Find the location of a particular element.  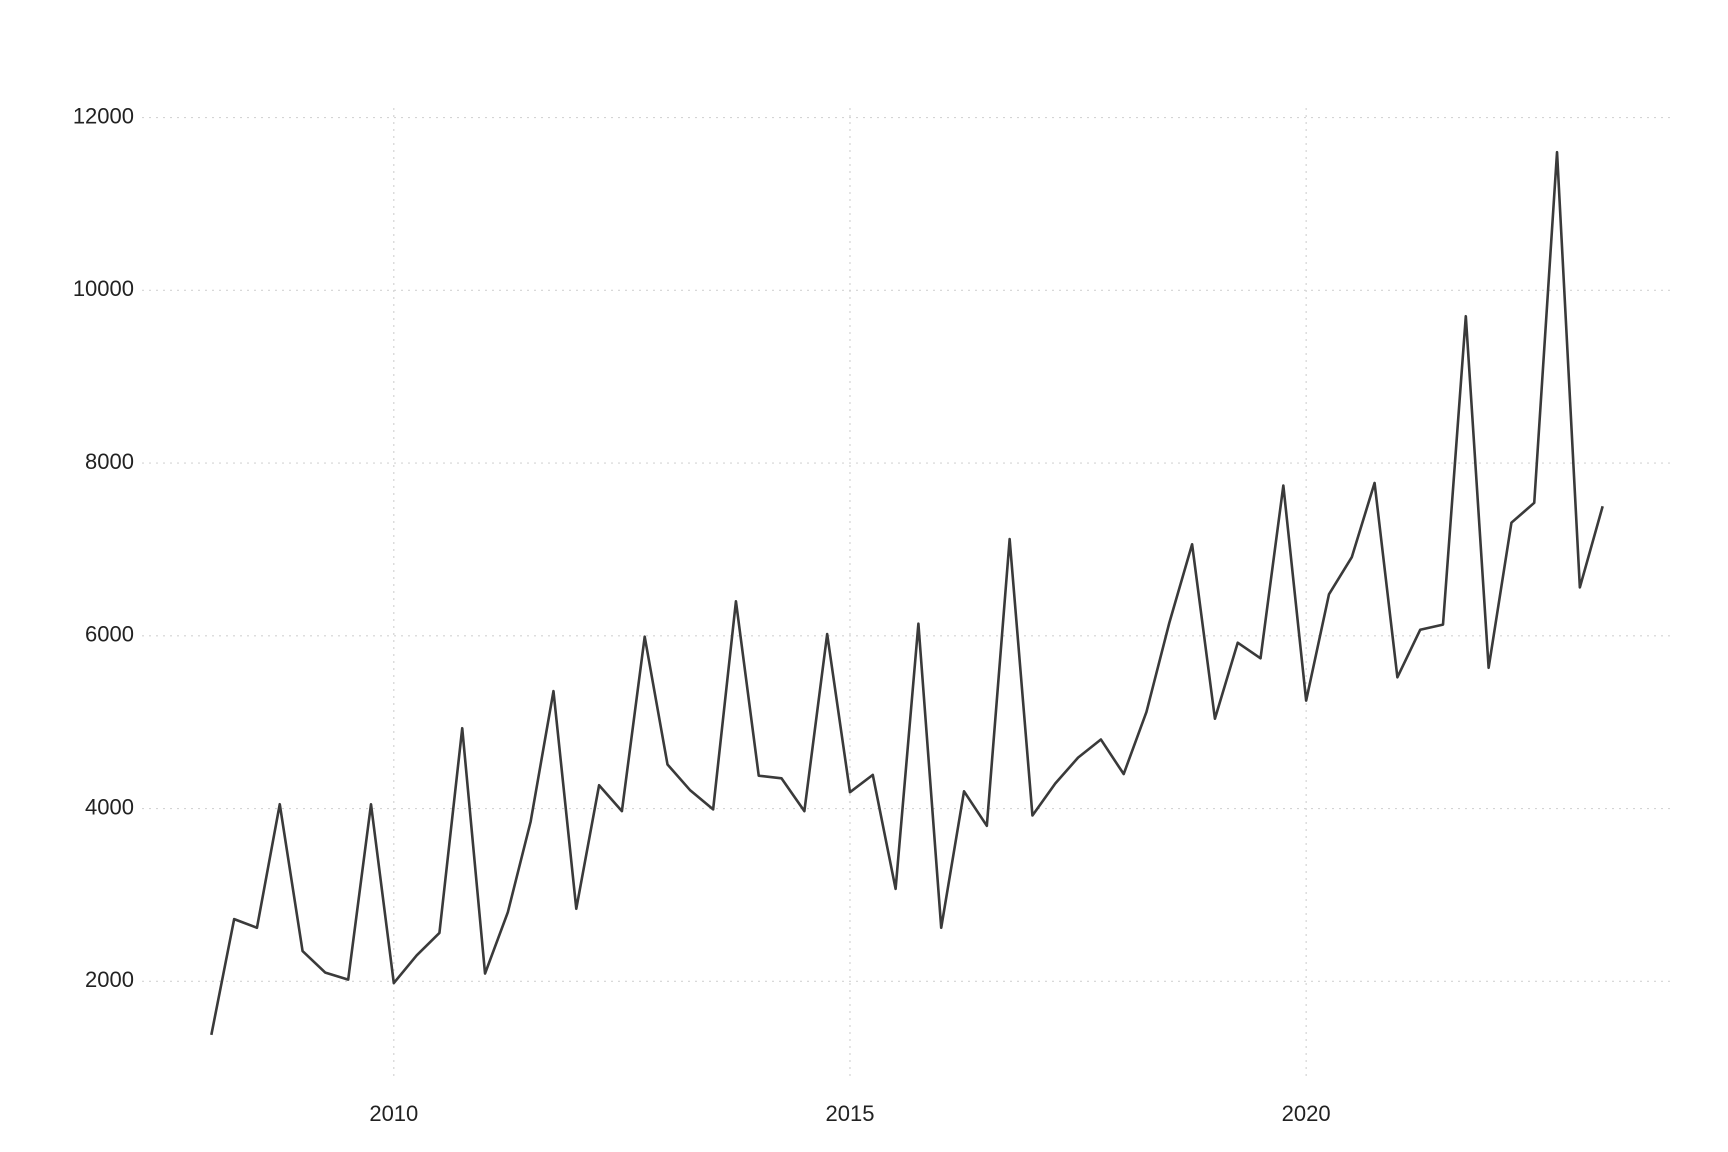

x-tick-label: 2010 is located at coordinates (393, 1113).